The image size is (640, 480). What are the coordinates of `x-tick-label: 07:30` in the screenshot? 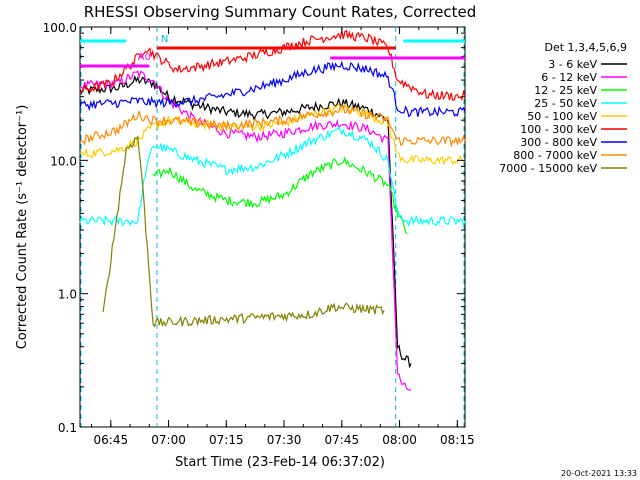 It's located at (284, 440).